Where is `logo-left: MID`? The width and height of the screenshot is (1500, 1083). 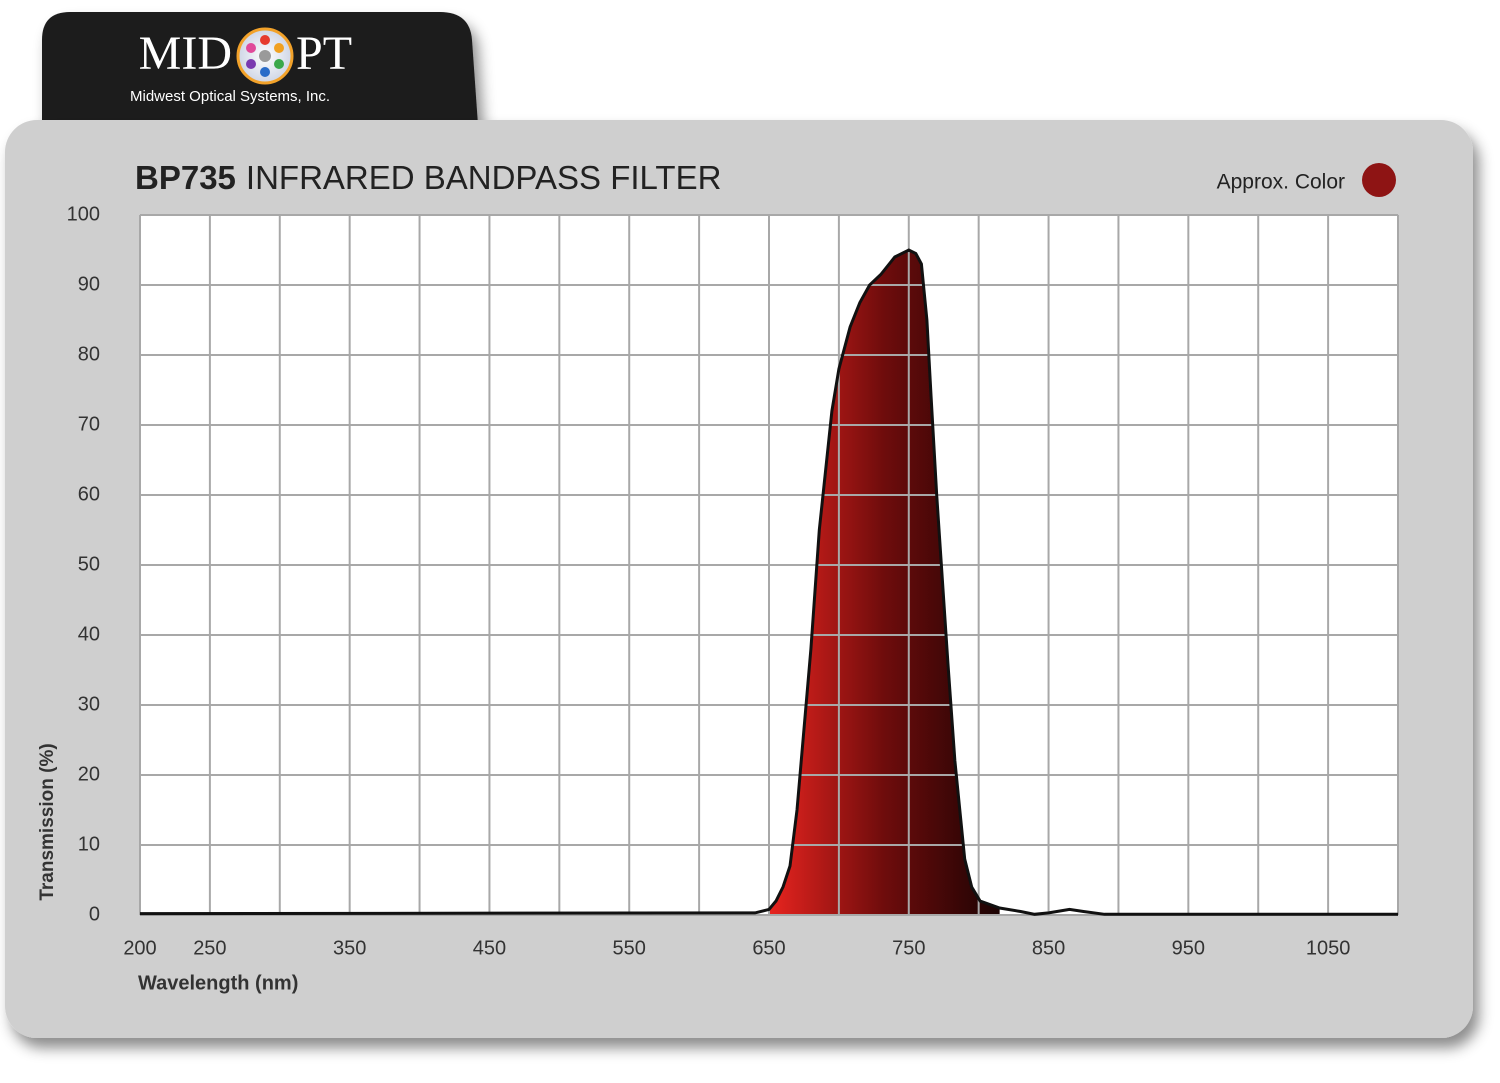 logo-left: MID is located at coordinates (185, 53).